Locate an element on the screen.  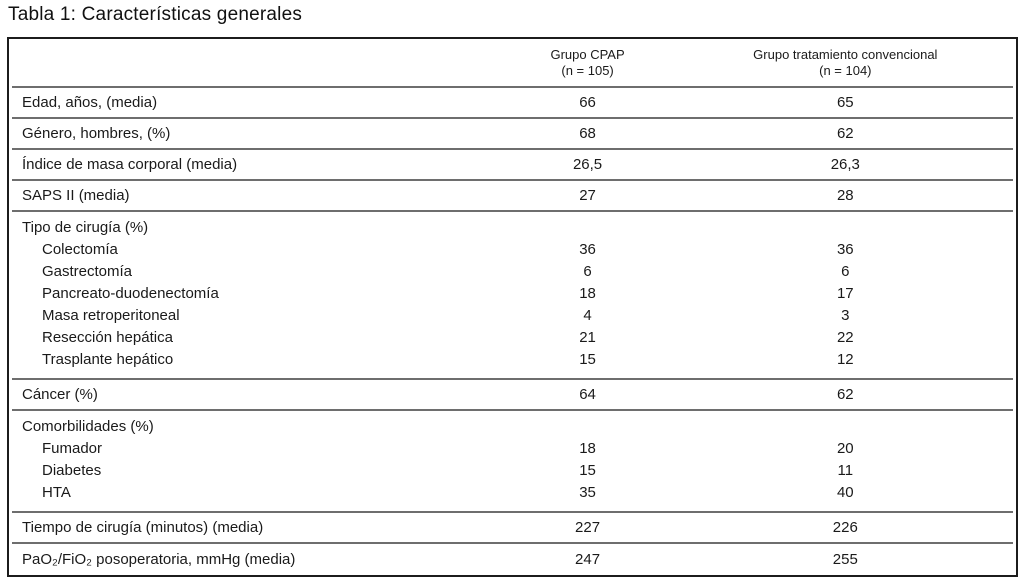
row-label: Colectomía is located at coordinates (80, 249).